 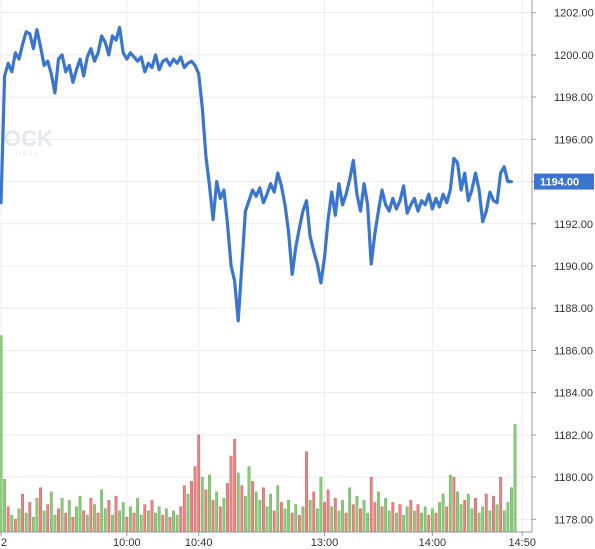 What do you see at coordinates (573, 225) in the screenshot?
I see `y-tick-label: 1192.00` at bounding box center [573, 225].